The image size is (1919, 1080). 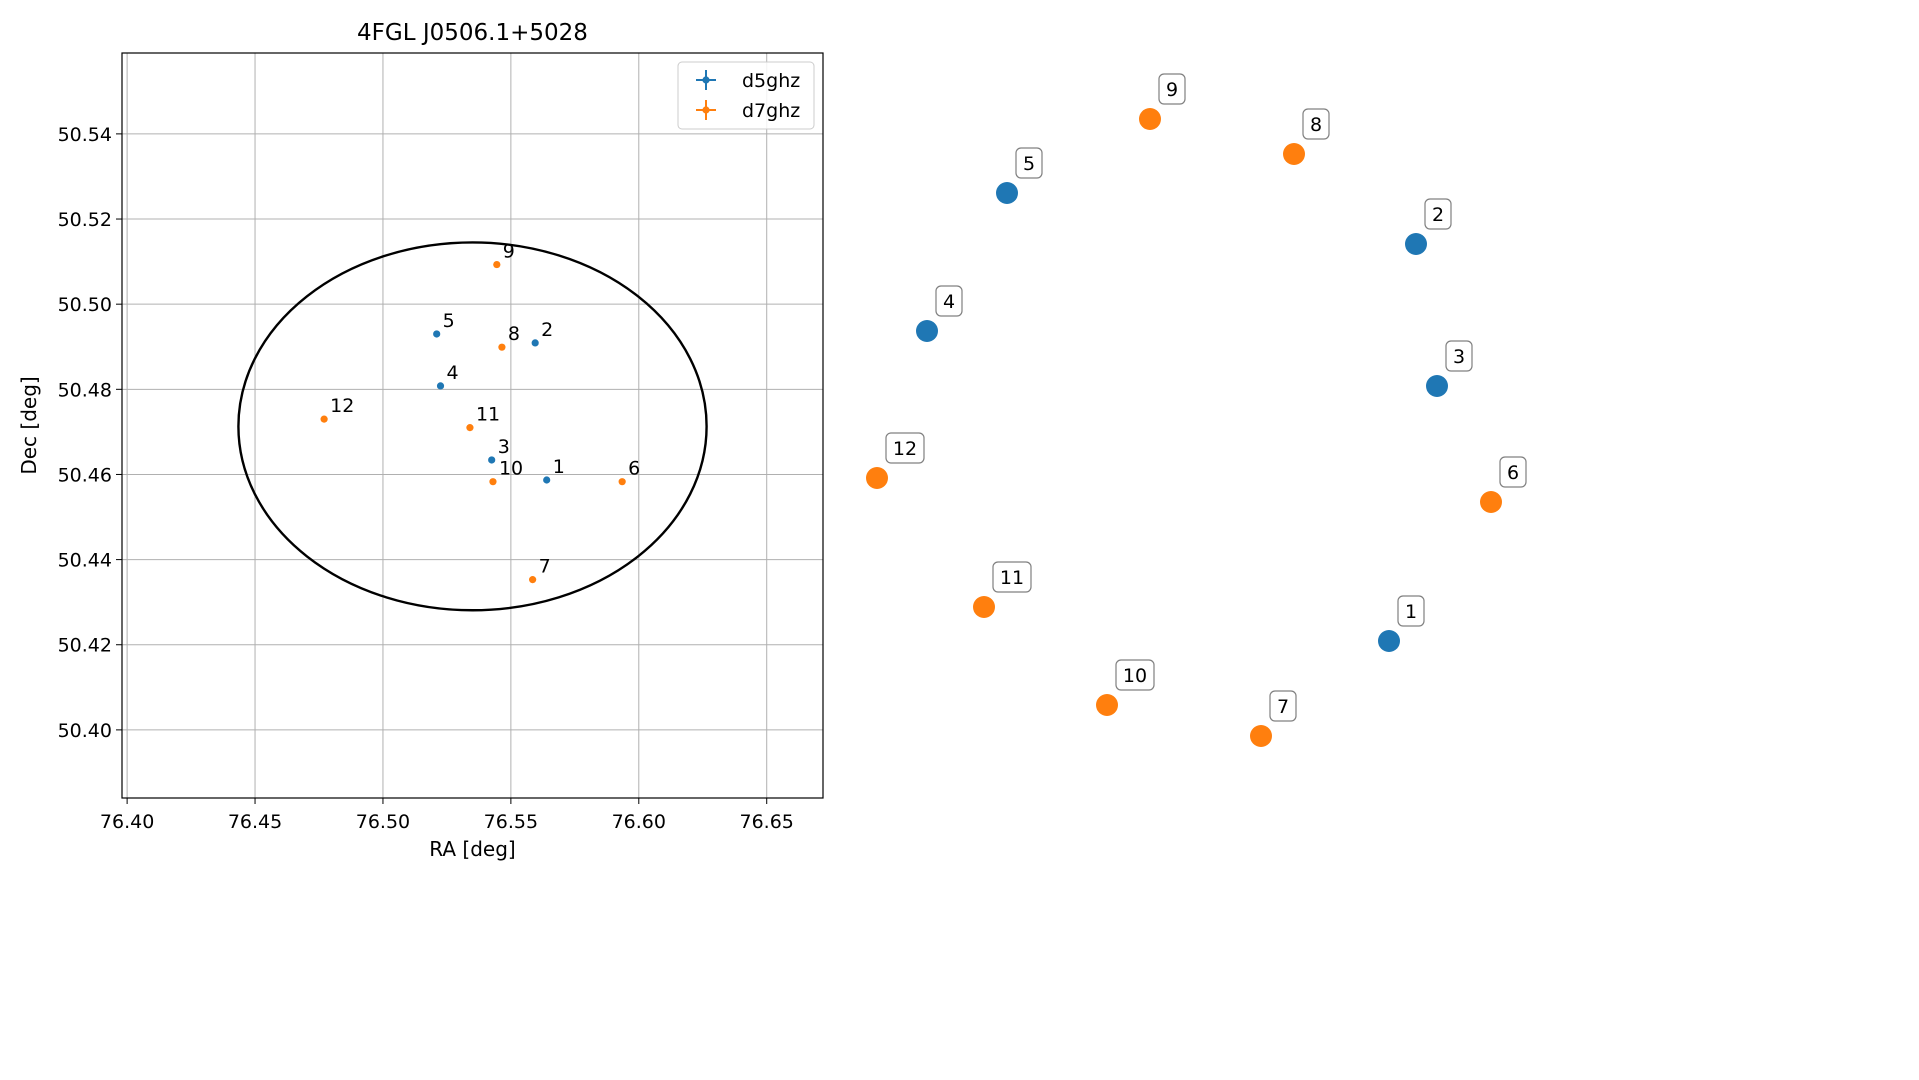 What do you see at coordinates (639, 822) in the screenshot?
I see `x-tick-label: 76.60` at bounding box center [639, 822].